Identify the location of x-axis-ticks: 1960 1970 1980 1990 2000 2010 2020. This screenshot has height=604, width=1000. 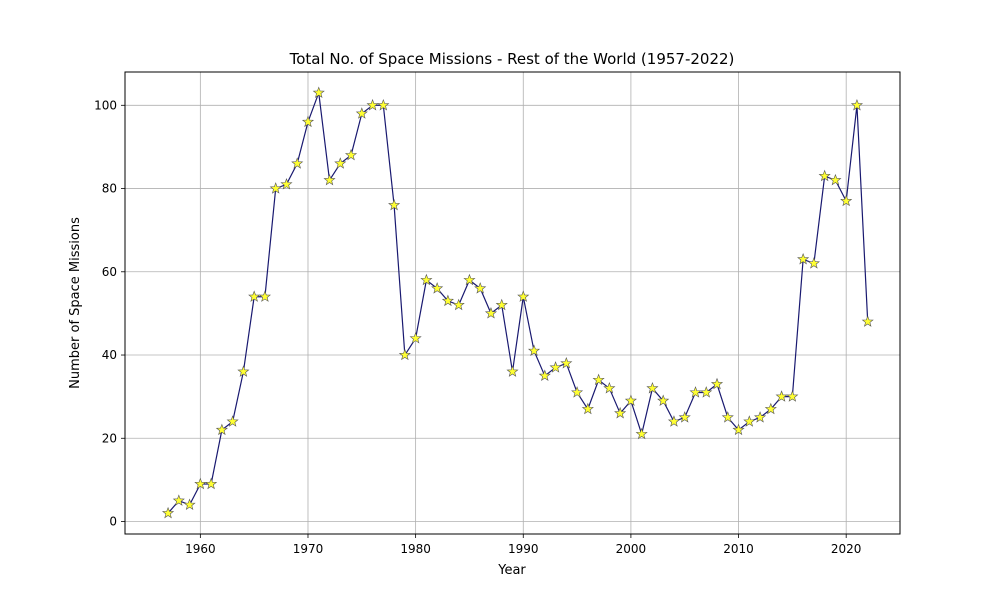
(523, 545).